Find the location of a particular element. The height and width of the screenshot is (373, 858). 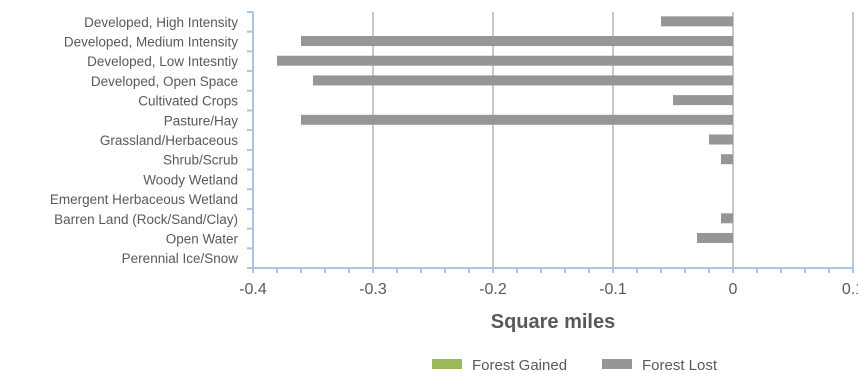

x-tick-label: 0 is located at coordinates (733, 289).